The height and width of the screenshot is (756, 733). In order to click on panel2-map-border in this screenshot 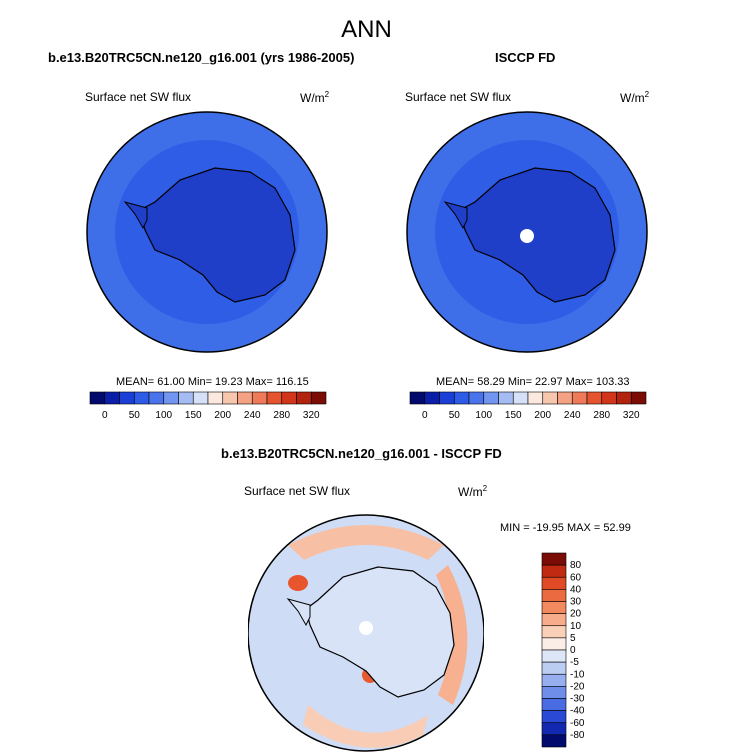, I will do `click(527, 232)`.